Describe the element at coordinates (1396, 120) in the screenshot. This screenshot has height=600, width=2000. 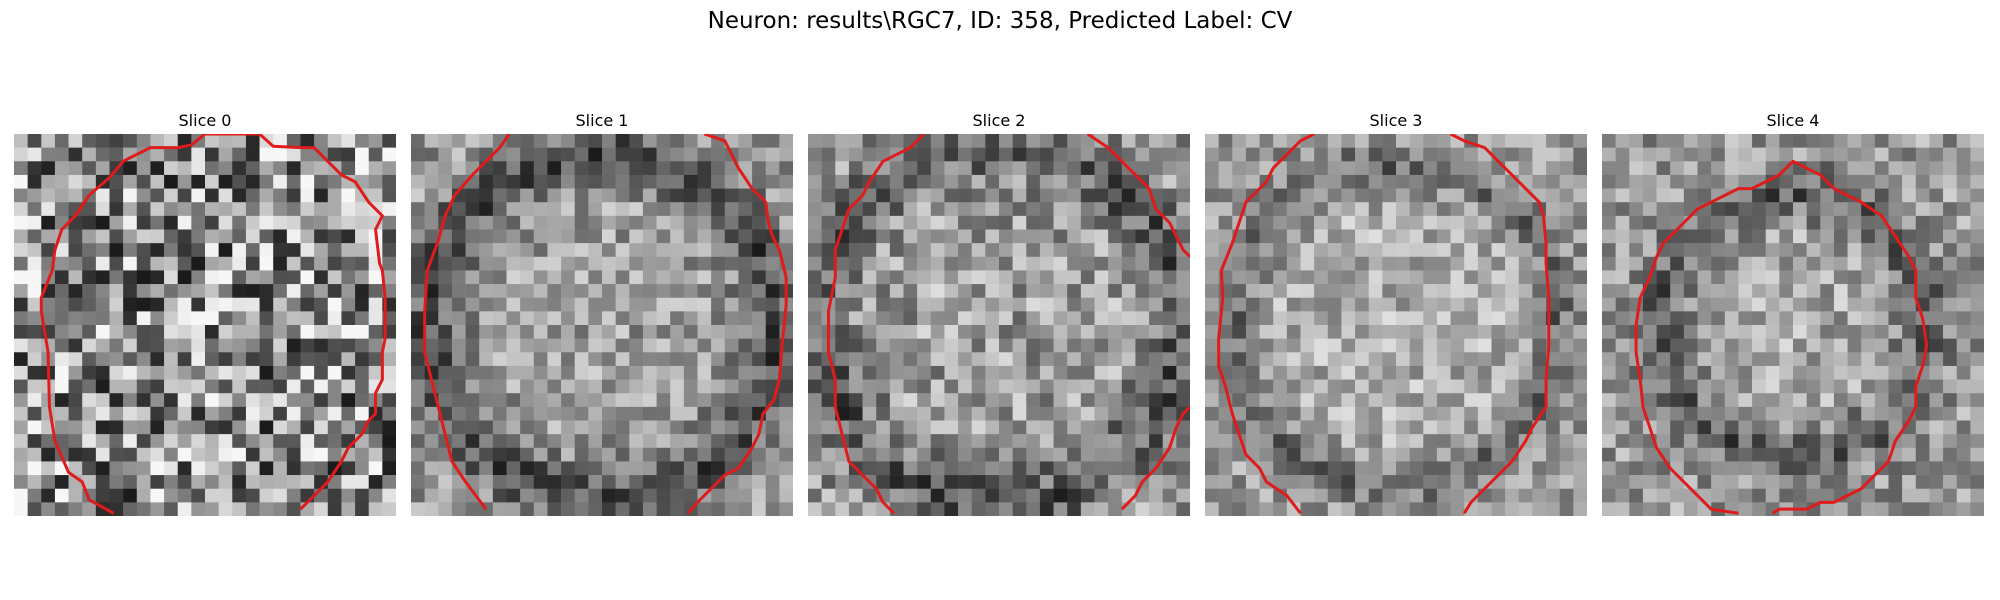
I see `slice-title-3: Slice 3` at that location.